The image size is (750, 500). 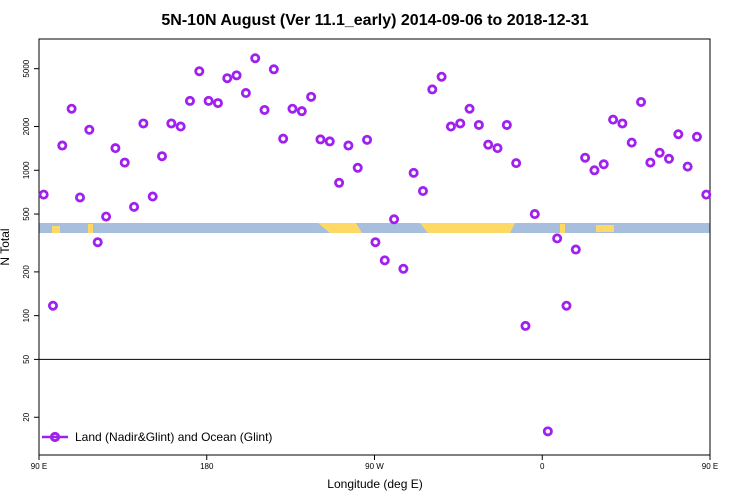 I want to click on y-tick-label: 20, so click(x=26, y=416).